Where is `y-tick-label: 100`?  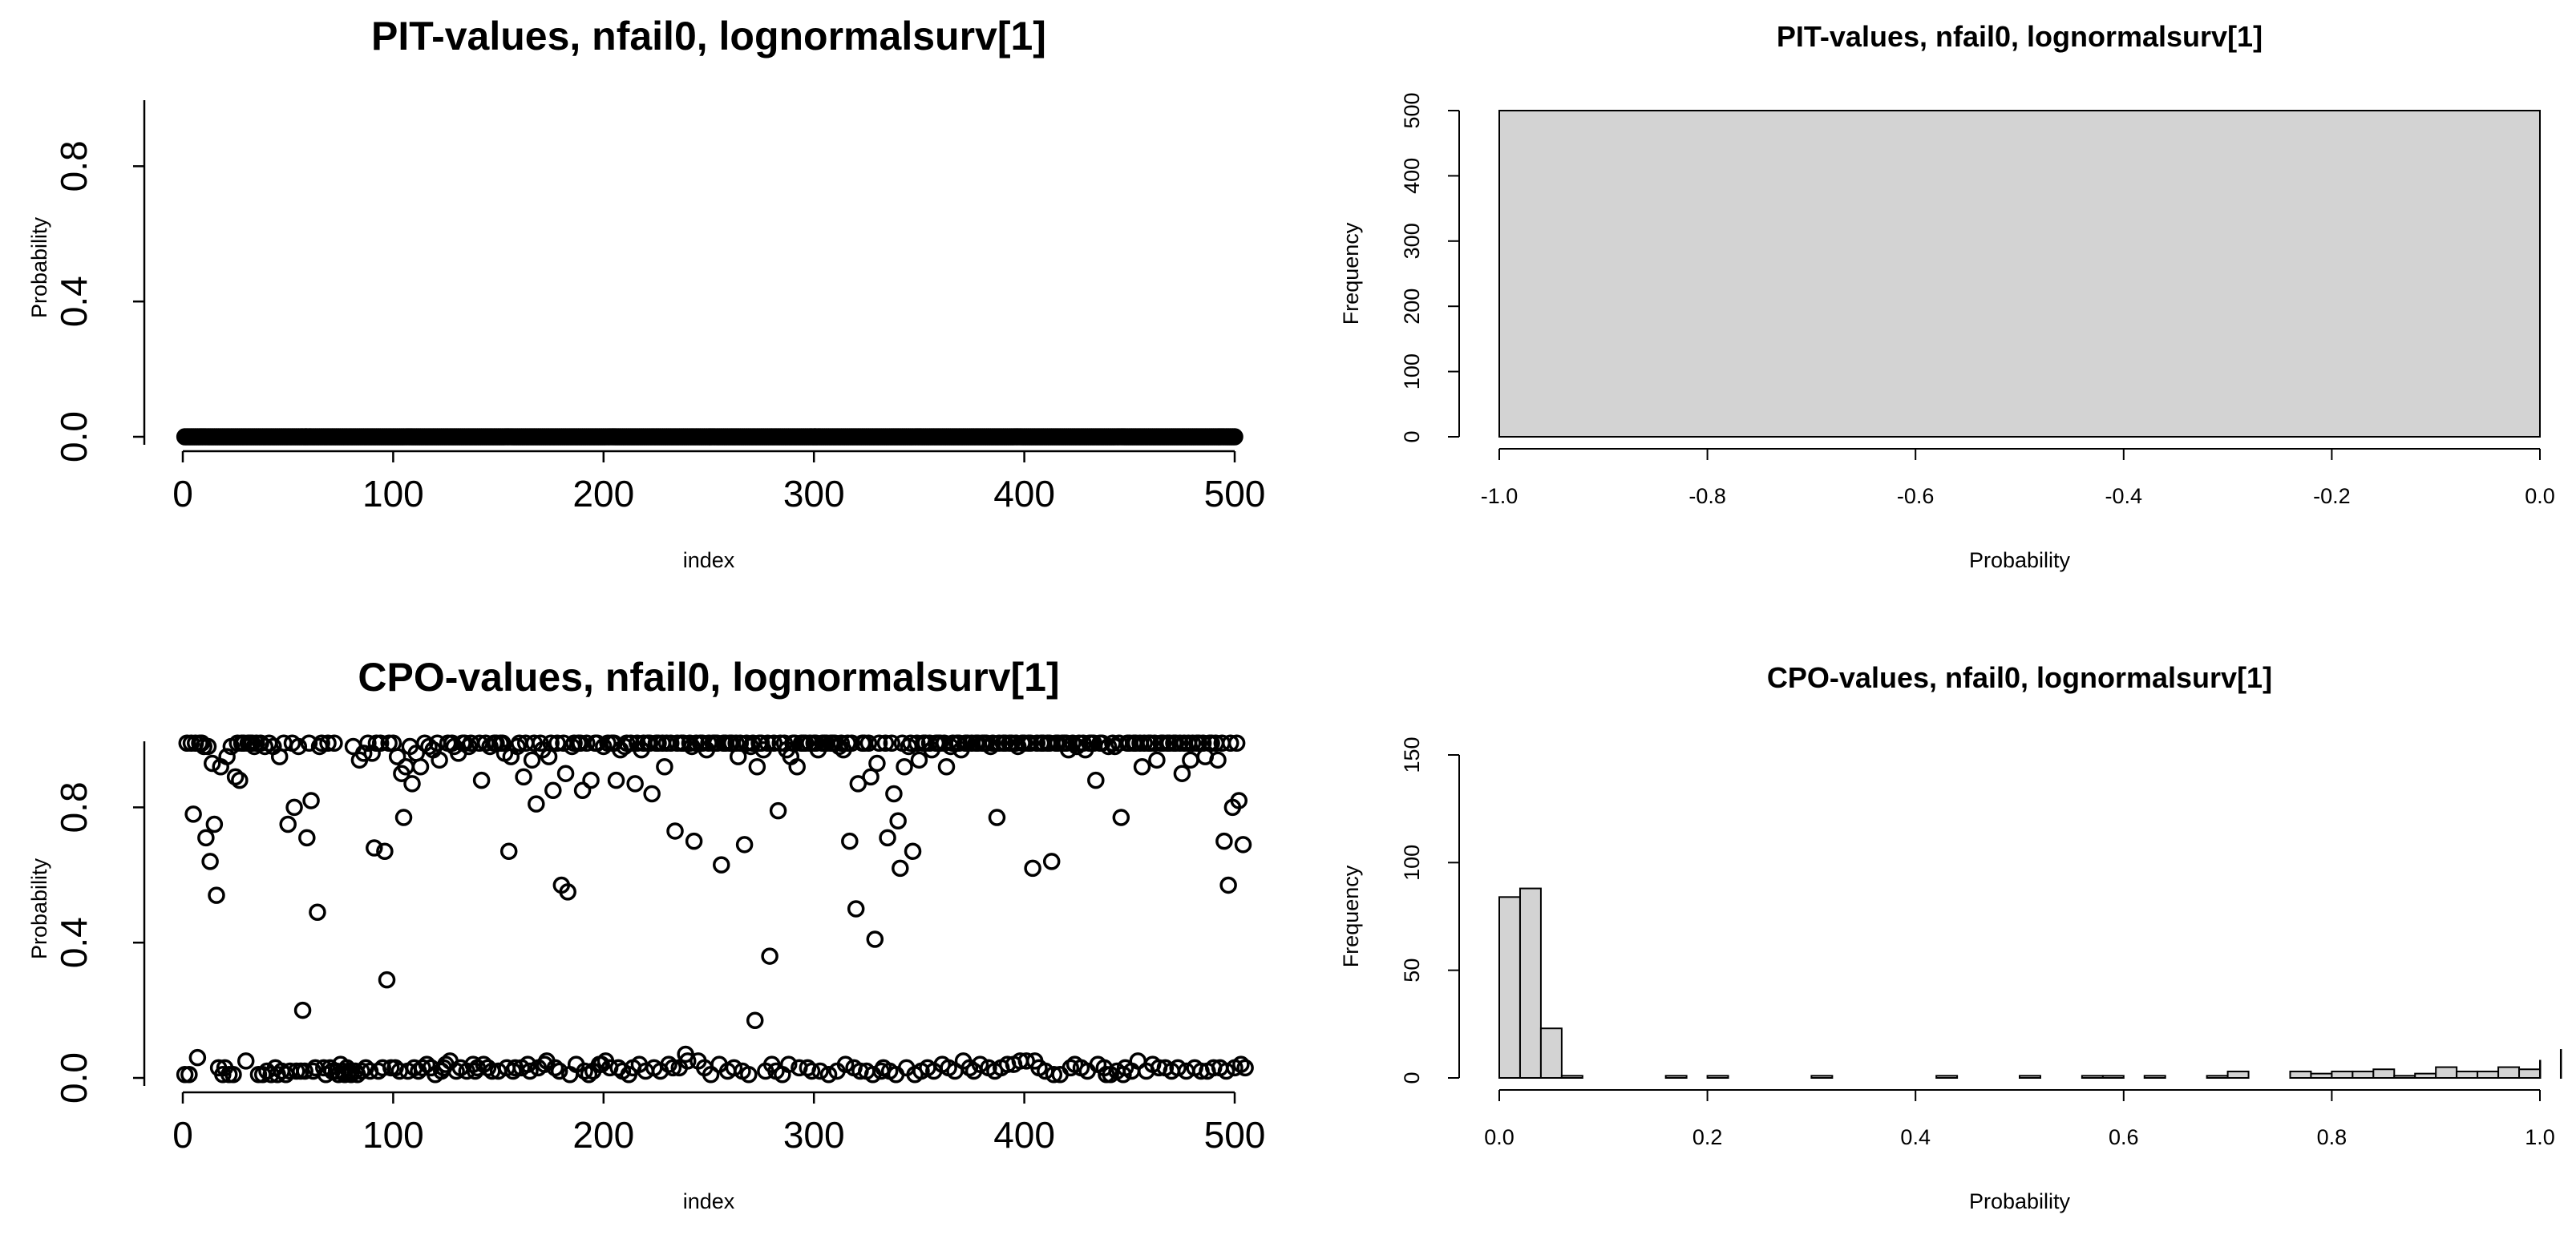
y-tick-label: 100 is located at coordinates (1412, 371).